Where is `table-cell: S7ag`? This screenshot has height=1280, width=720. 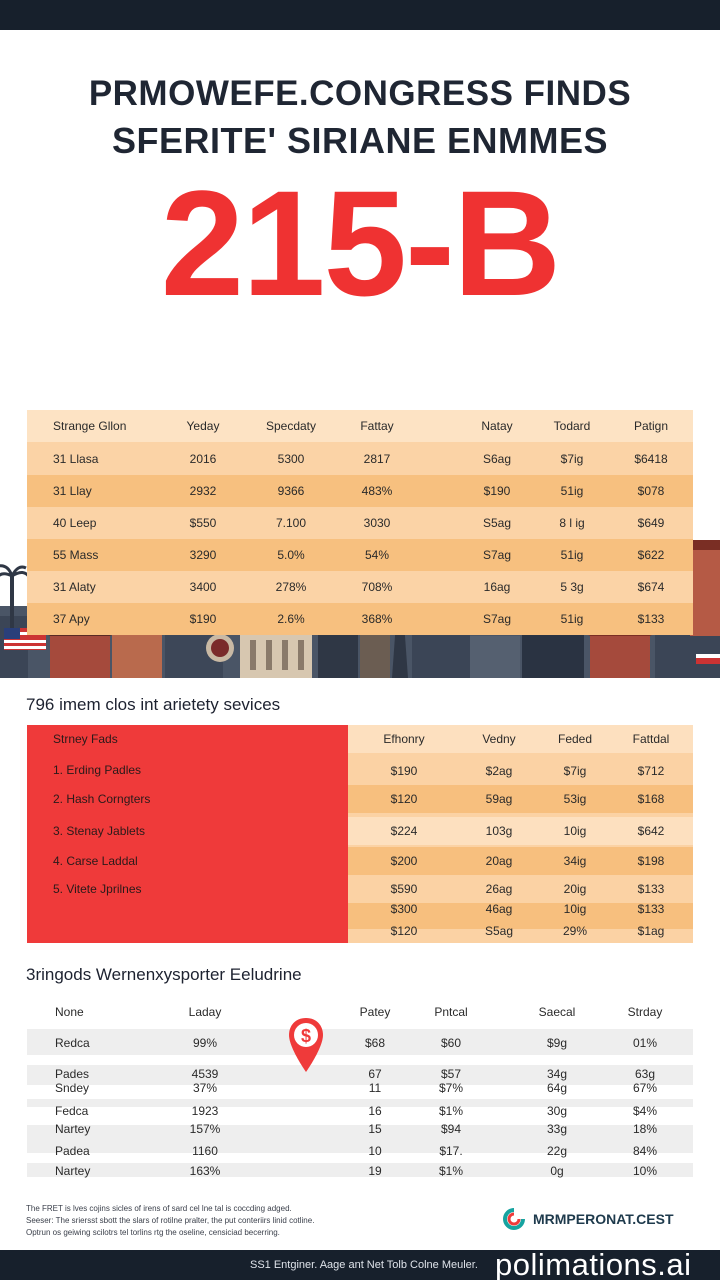
table-cell: S7ag is located at coordinates (497, 555).